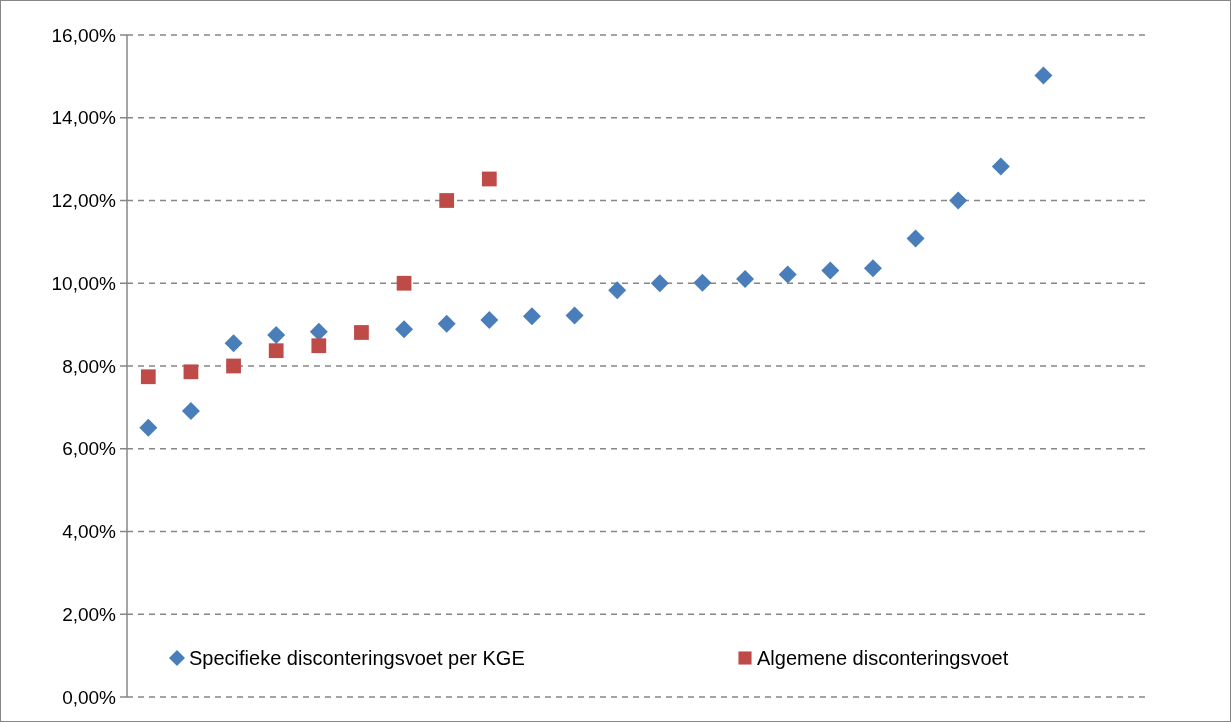  Describe the element at coordinates (357, 658) in the screenshot. I see `legend-label: Specifieke disconteringsvoet per KGE` at that location.